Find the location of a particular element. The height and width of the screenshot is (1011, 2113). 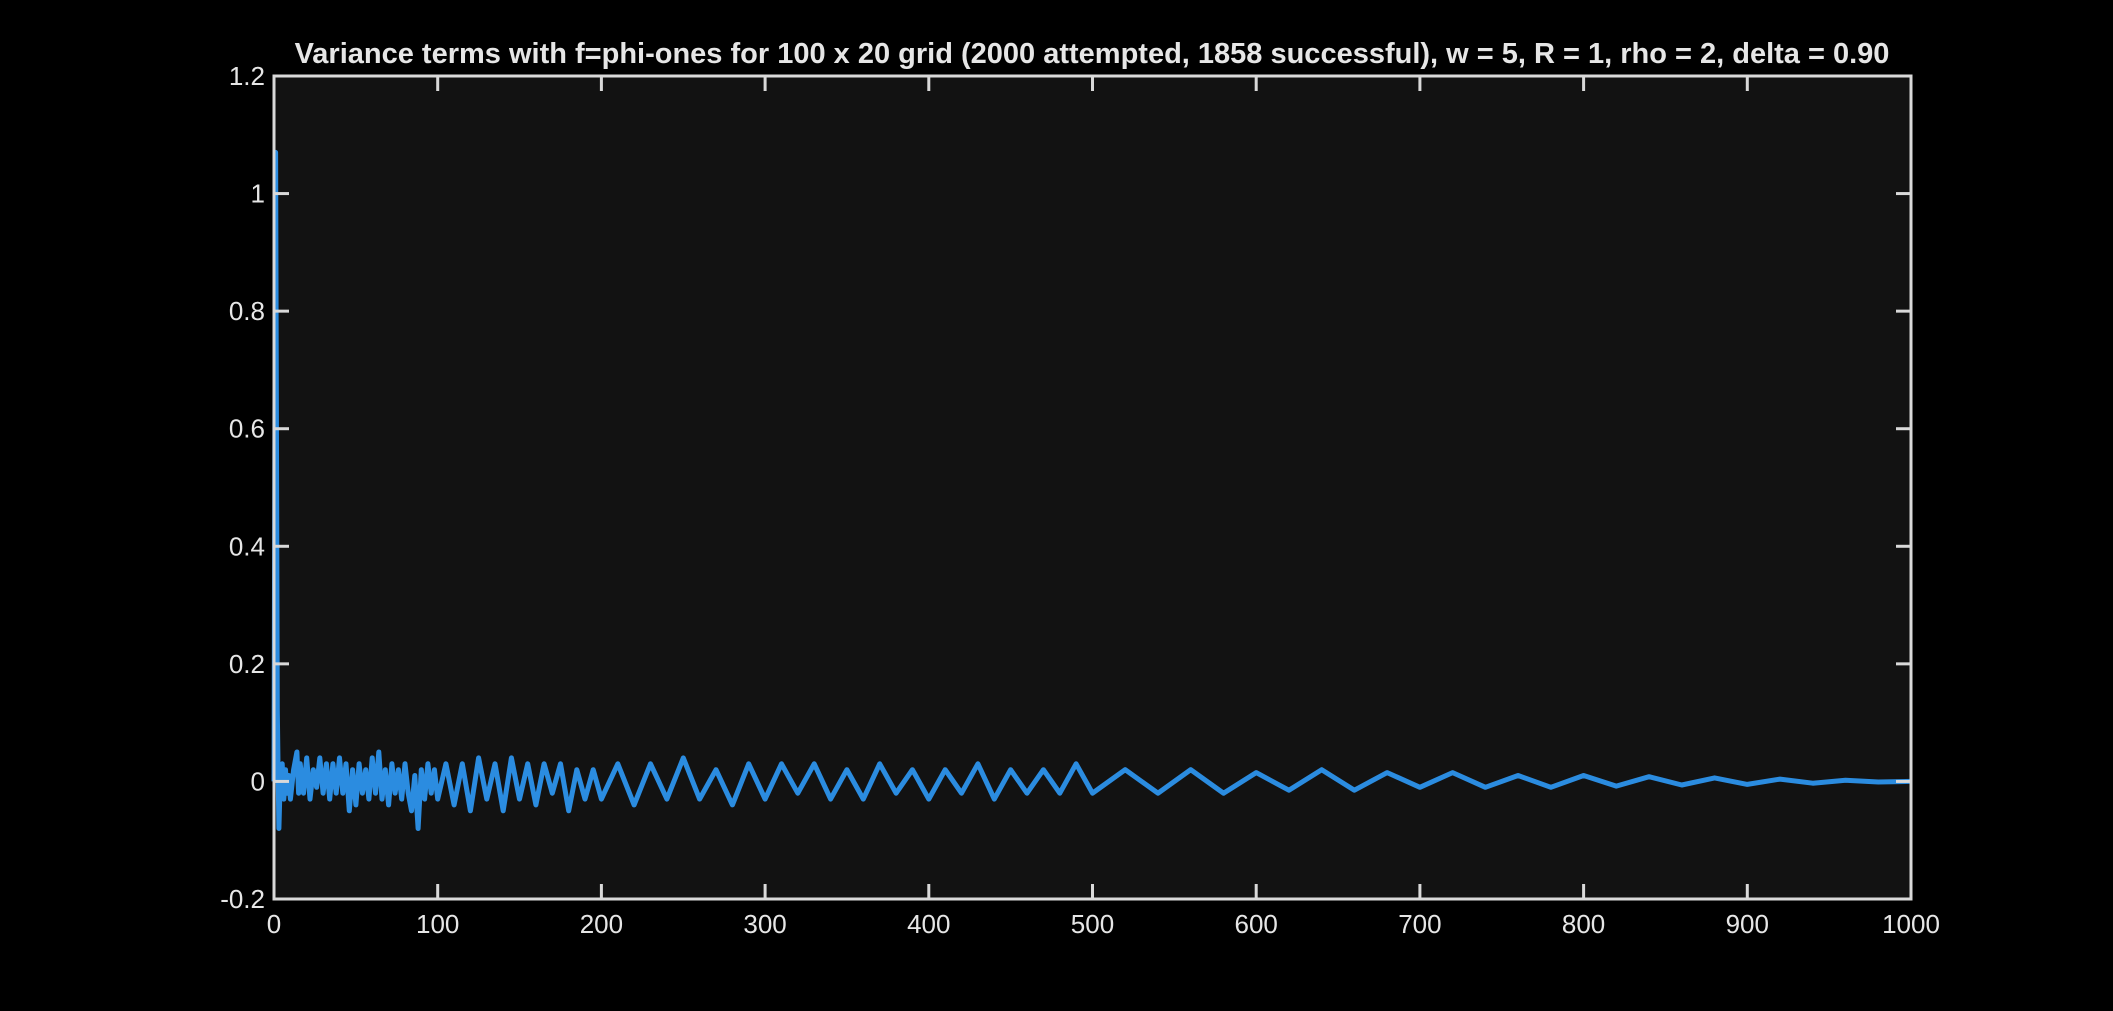

y-tick-label: 0 is located at coordinates (258, 781).